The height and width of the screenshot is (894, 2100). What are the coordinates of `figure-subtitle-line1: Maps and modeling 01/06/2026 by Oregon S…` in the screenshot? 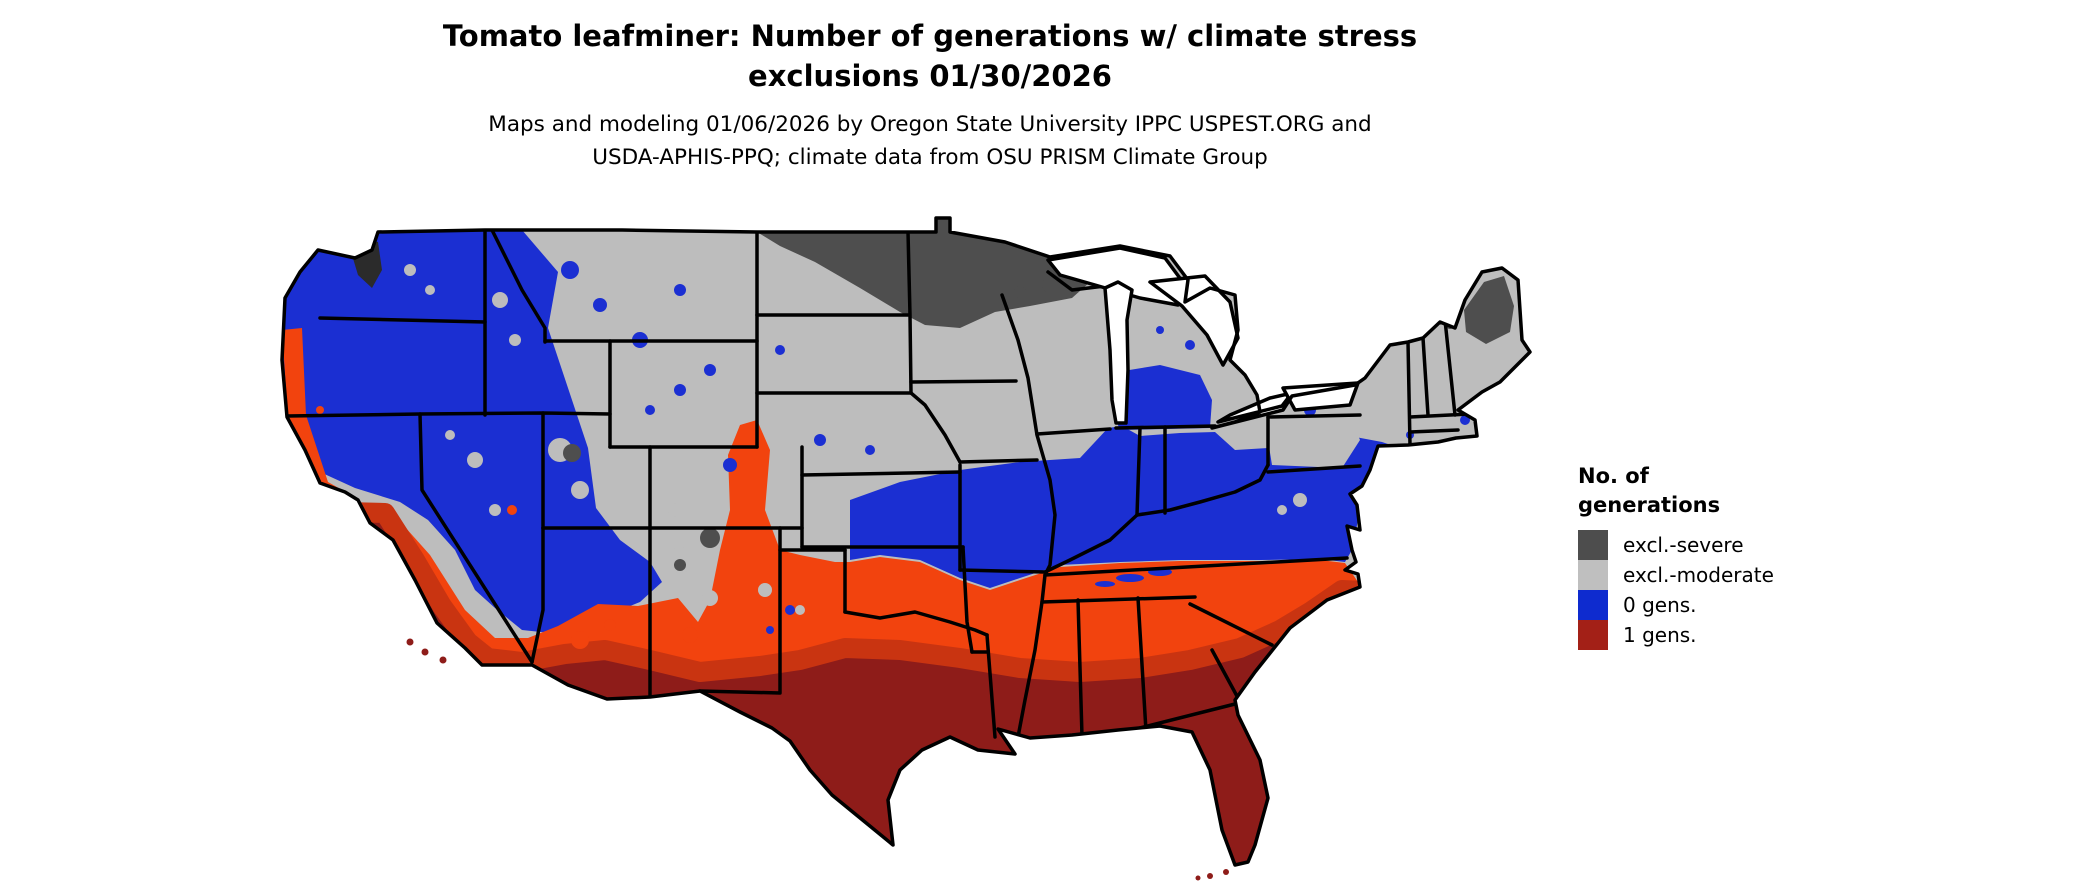 It's located at (930, 124).